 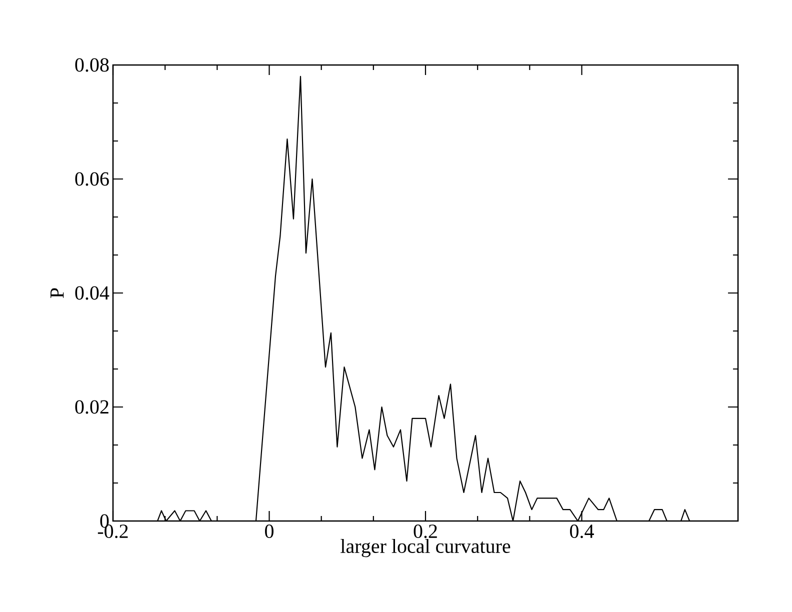 I want to click on y-tick-label: 0.08, so click(x=92, y=65).